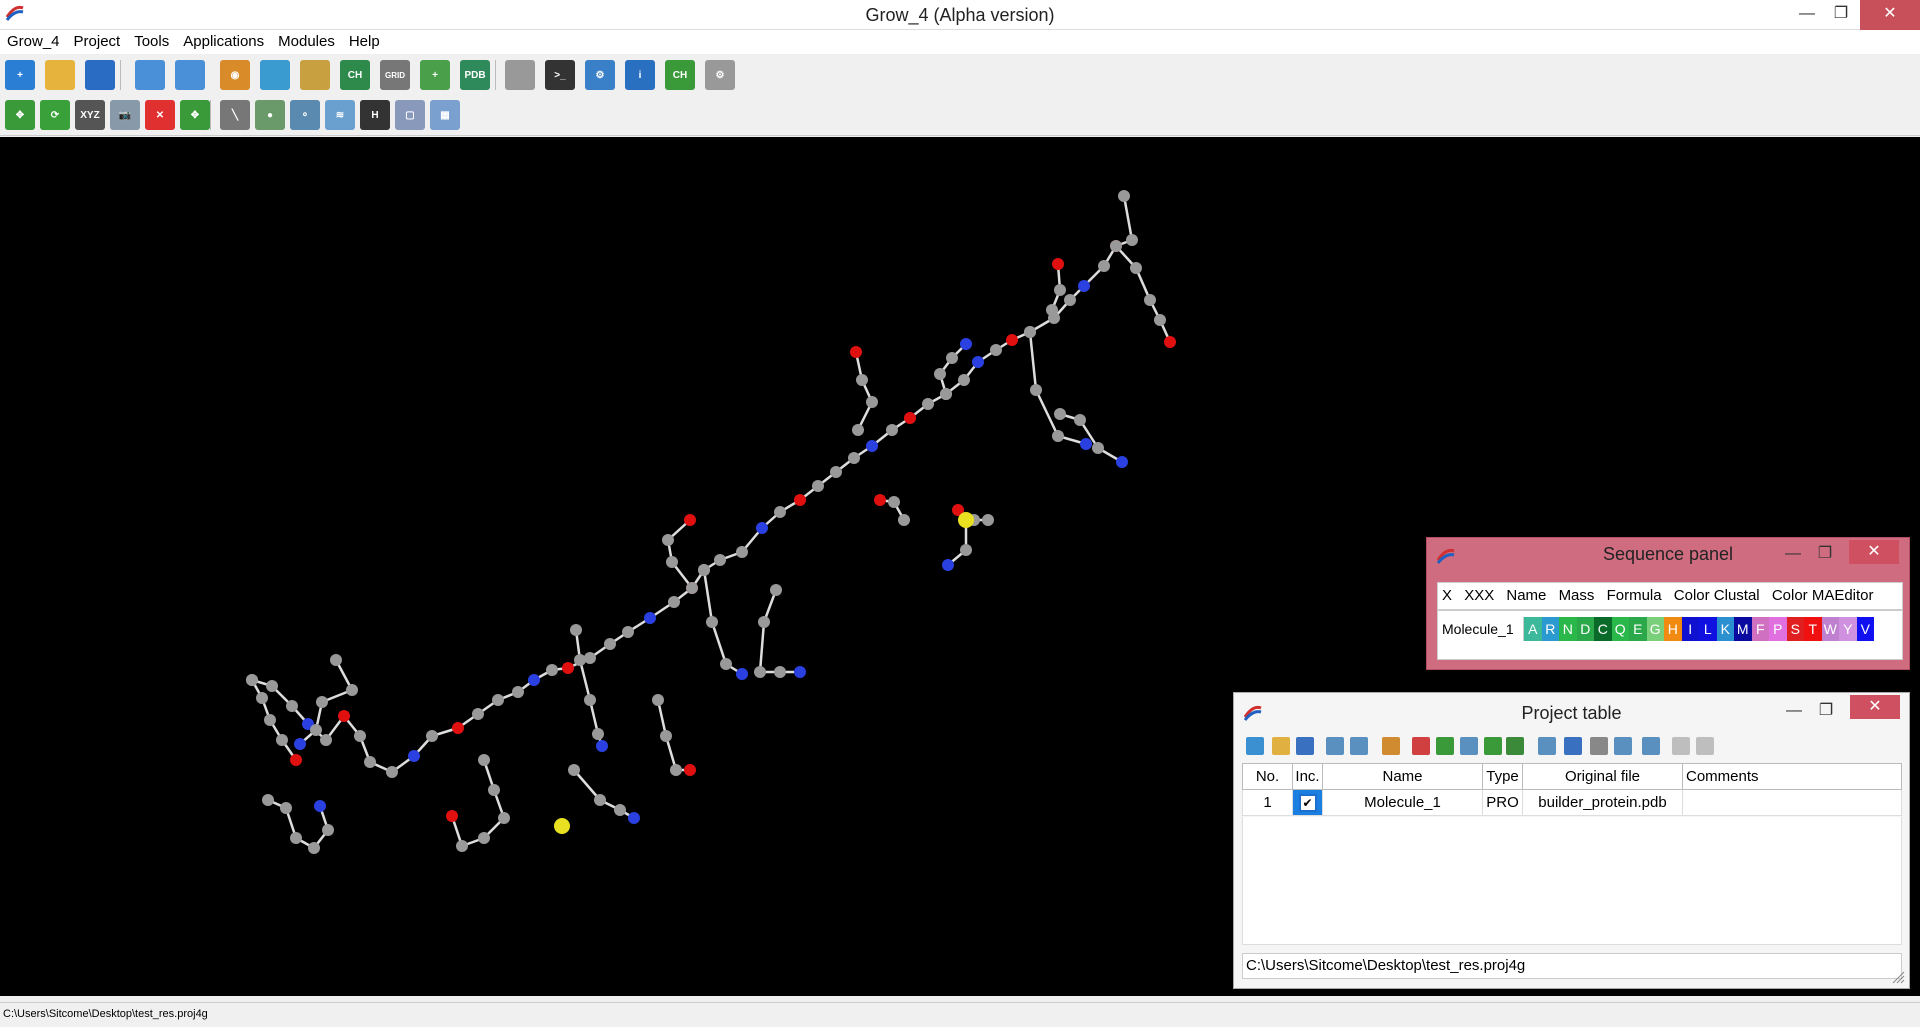  I want to click on pdb-icon: PDB, so click(475, 75).